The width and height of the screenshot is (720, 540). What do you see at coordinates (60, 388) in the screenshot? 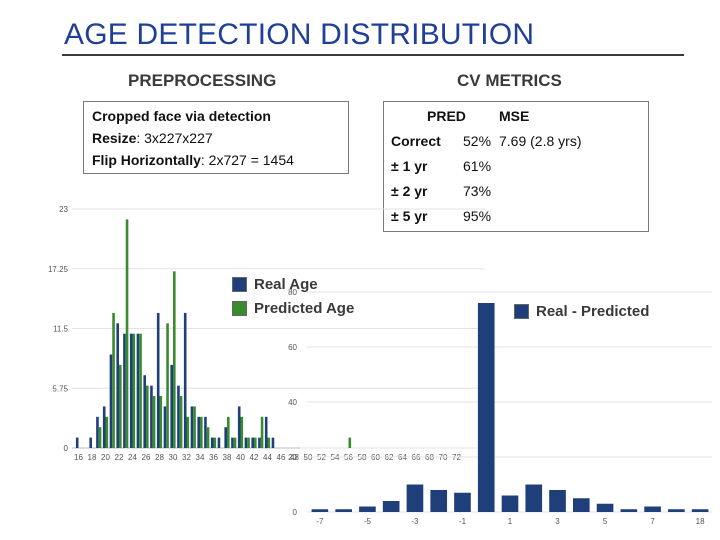
I see `age-y-tick-label: 5.75` at bounding box center [60, 388].